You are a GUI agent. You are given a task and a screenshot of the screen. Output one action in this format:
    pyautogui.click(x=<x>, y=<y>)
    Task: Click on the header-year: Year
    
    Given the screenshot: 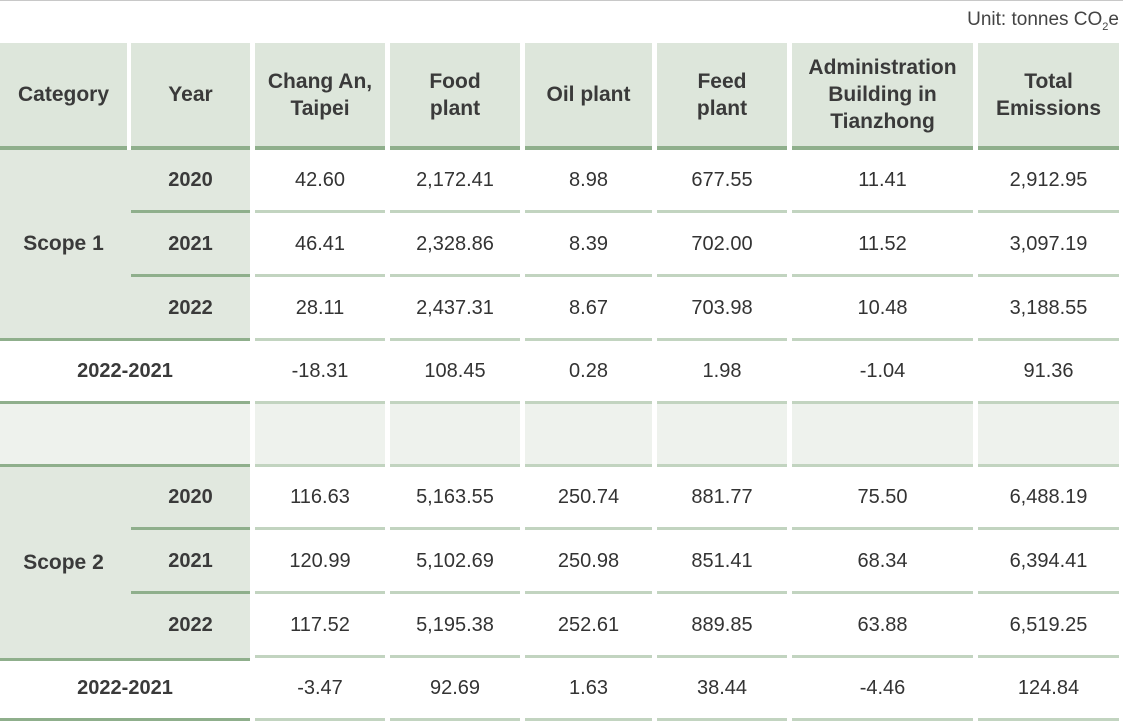 What is the action you would take?
    pyautogui.click(x=190, y=96)
    